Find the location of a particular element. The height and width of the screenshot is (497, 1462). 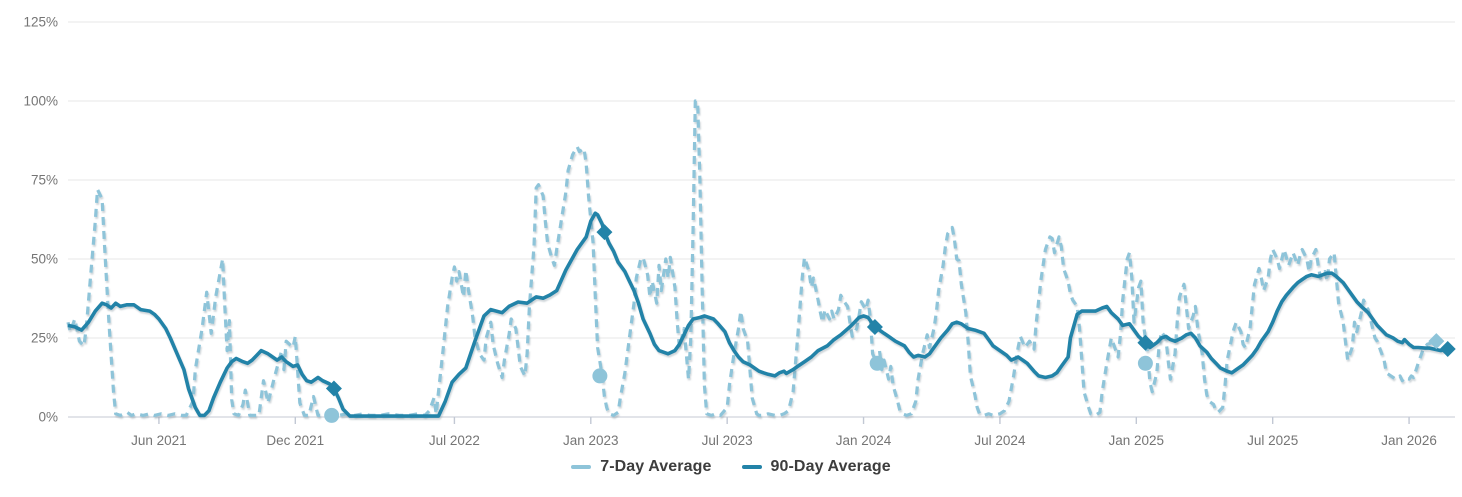

x-axis-label: Jul 2024 is located at coordinates (1000, 440).